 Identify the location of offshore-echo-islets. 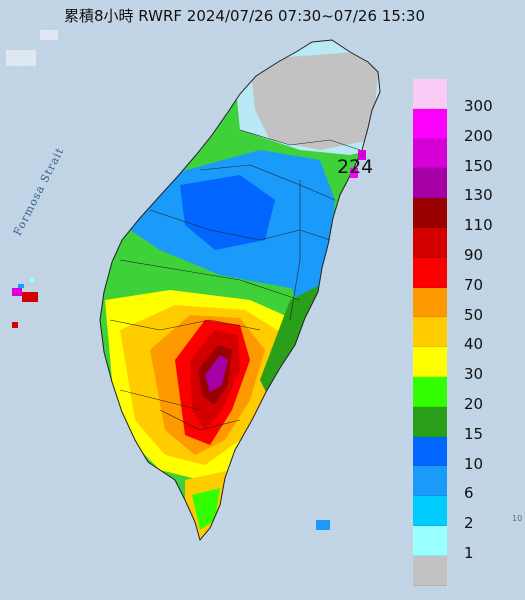
(341, 340).